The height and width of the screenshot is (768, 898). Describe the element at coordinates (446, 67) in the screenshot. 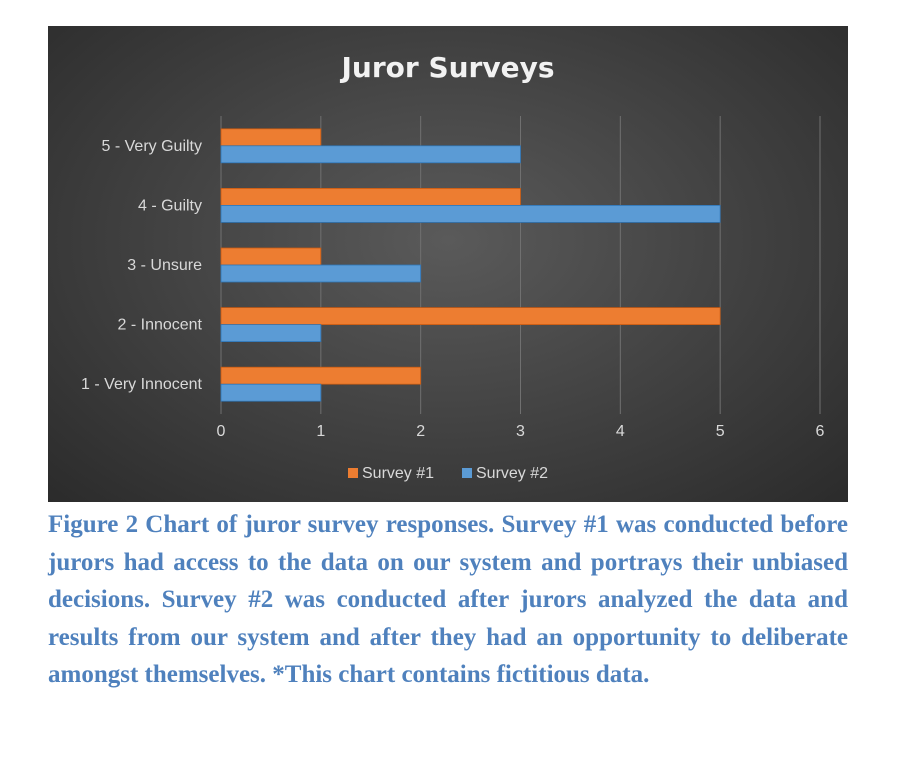

I see `chart-title: Juror Surveys` at that location.